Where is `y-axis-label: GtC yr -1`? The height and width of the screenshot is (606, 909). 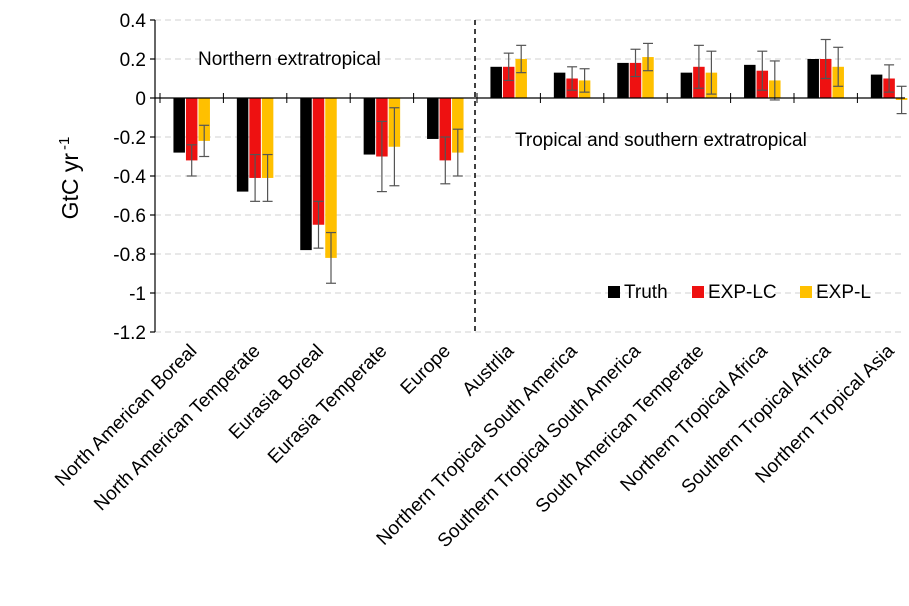 y-axis-label: GtC yr -1 is located at coordinates (69, 178).